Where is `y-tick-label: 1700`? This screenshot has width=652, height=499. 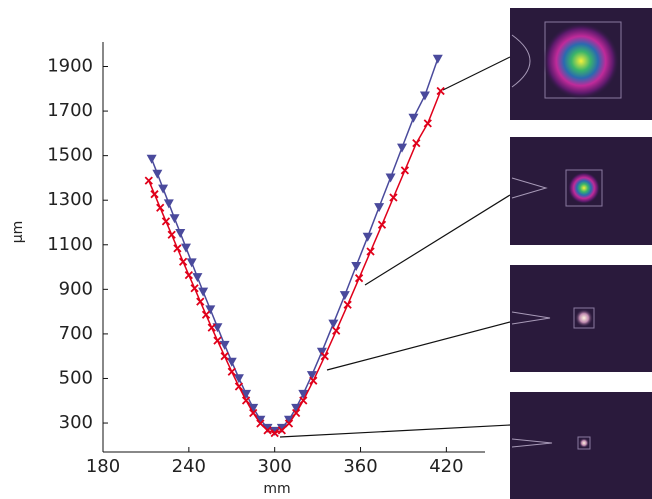
y-tick-label: 1700 is located at coordinates (70, 110).